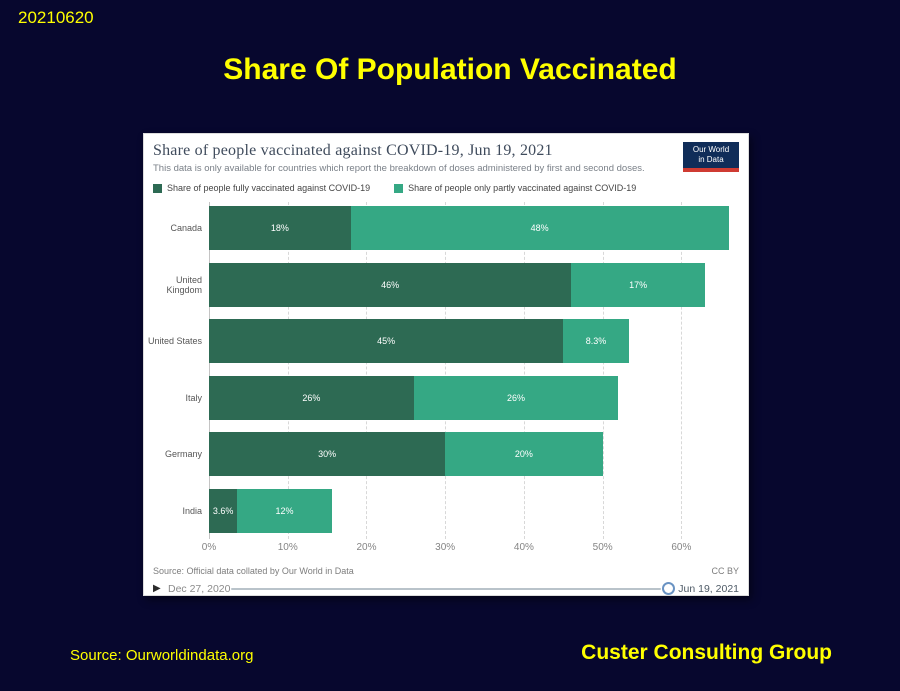  What do you see at coordinates (162, 655) in the screenshot?
I see `footer-source: Source: Ourworldindata.org` at bounding box center [162, 655].